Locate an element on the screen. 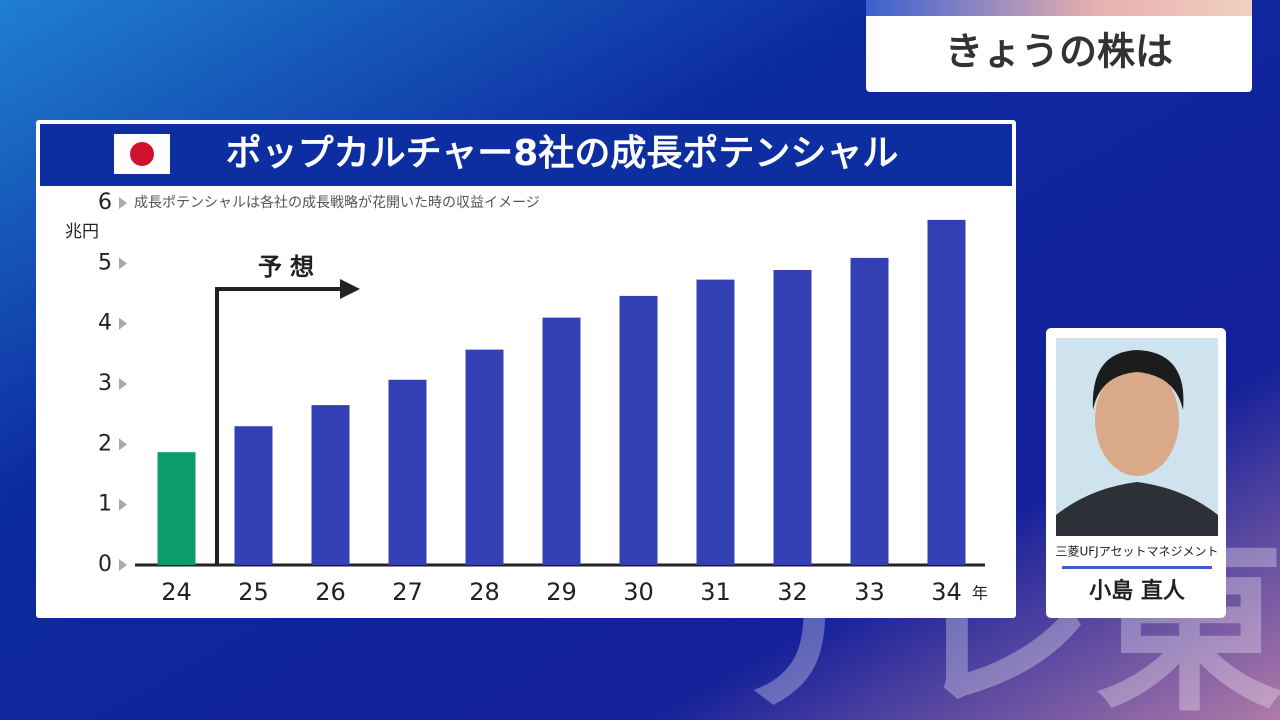 The image size is (1280, 724). y-tick-label: 2 is located at coordinates (105, 443).